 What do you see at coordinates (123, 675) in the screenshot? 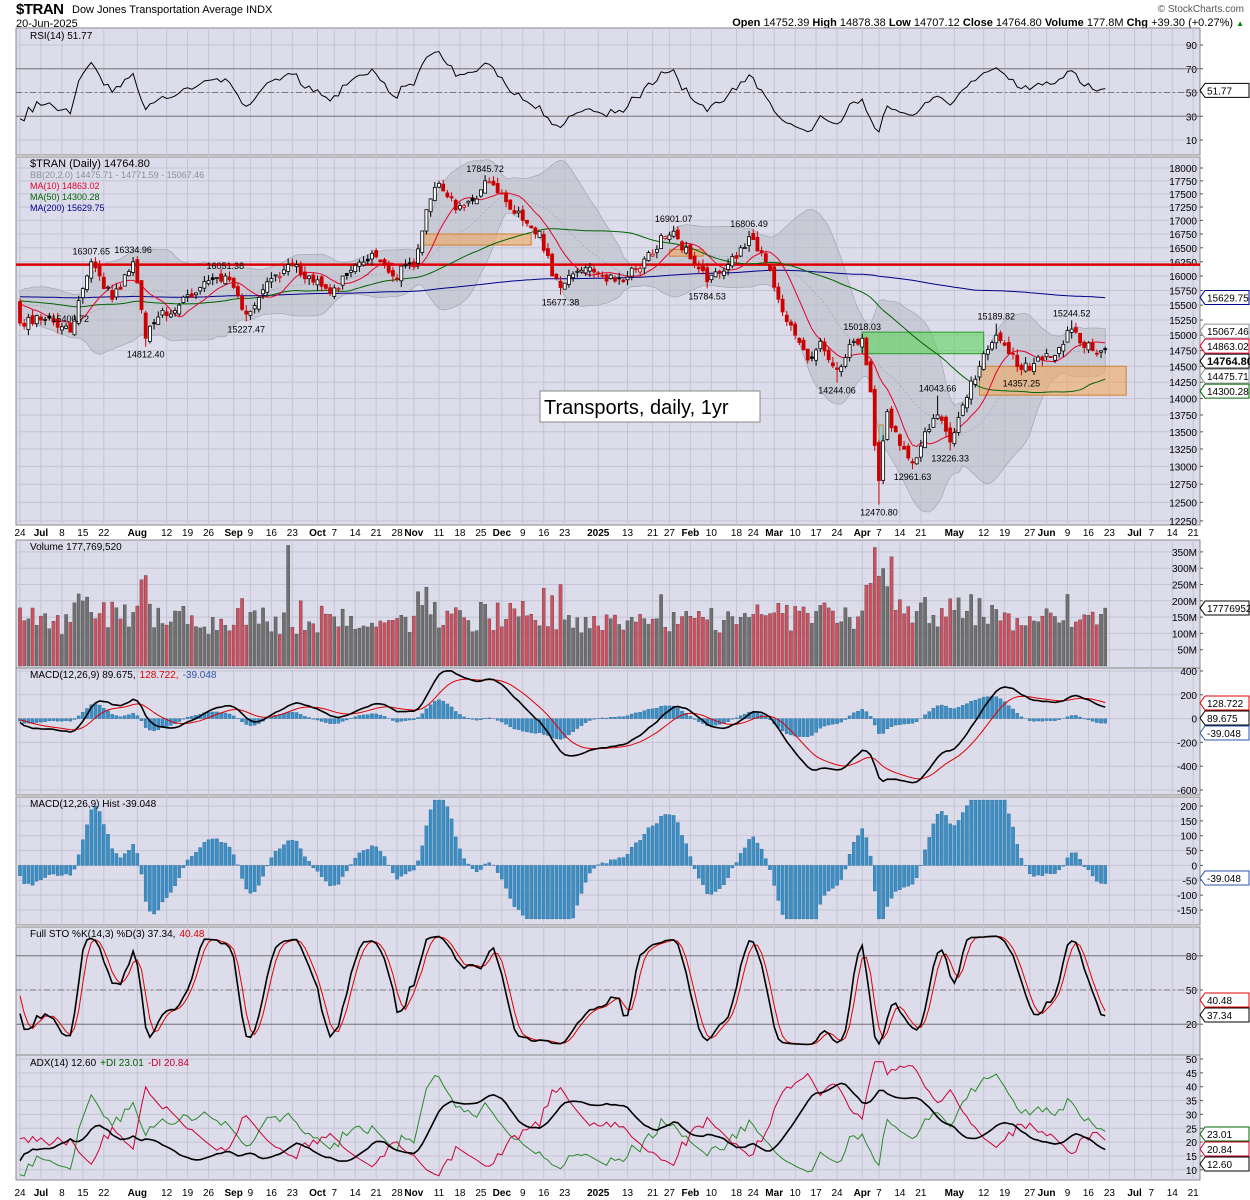
I see `macd-legend: MACD(12,26,9) 89.675, 128.722, -39.048` at bounding box center [123, 675].